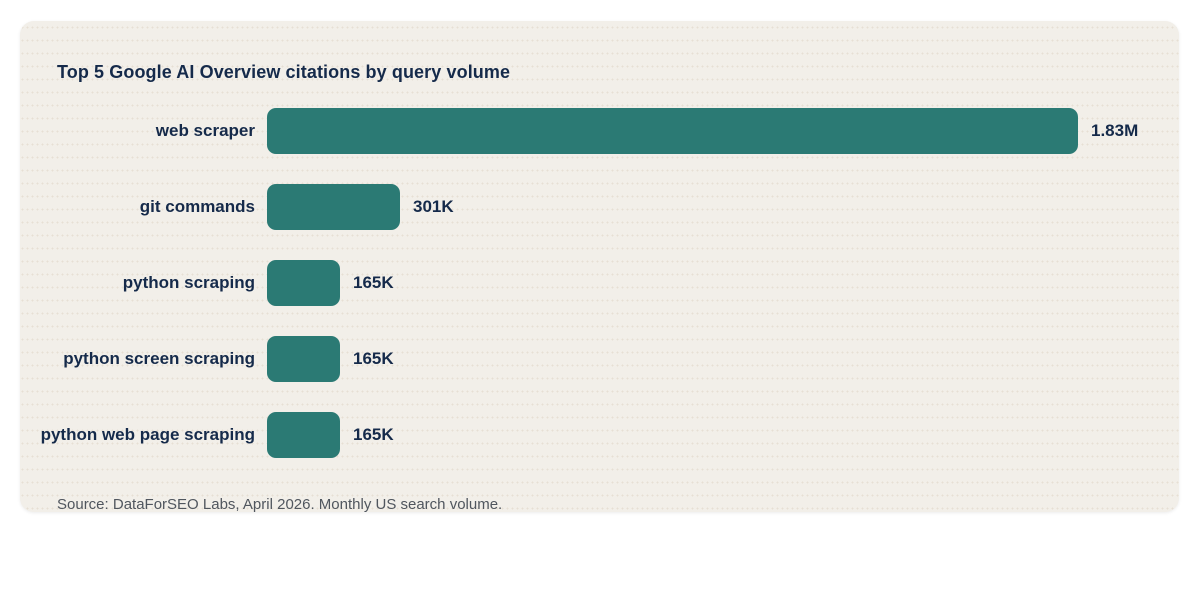  I want to click on bar-row: python scraping 165K, so click(599, 283).